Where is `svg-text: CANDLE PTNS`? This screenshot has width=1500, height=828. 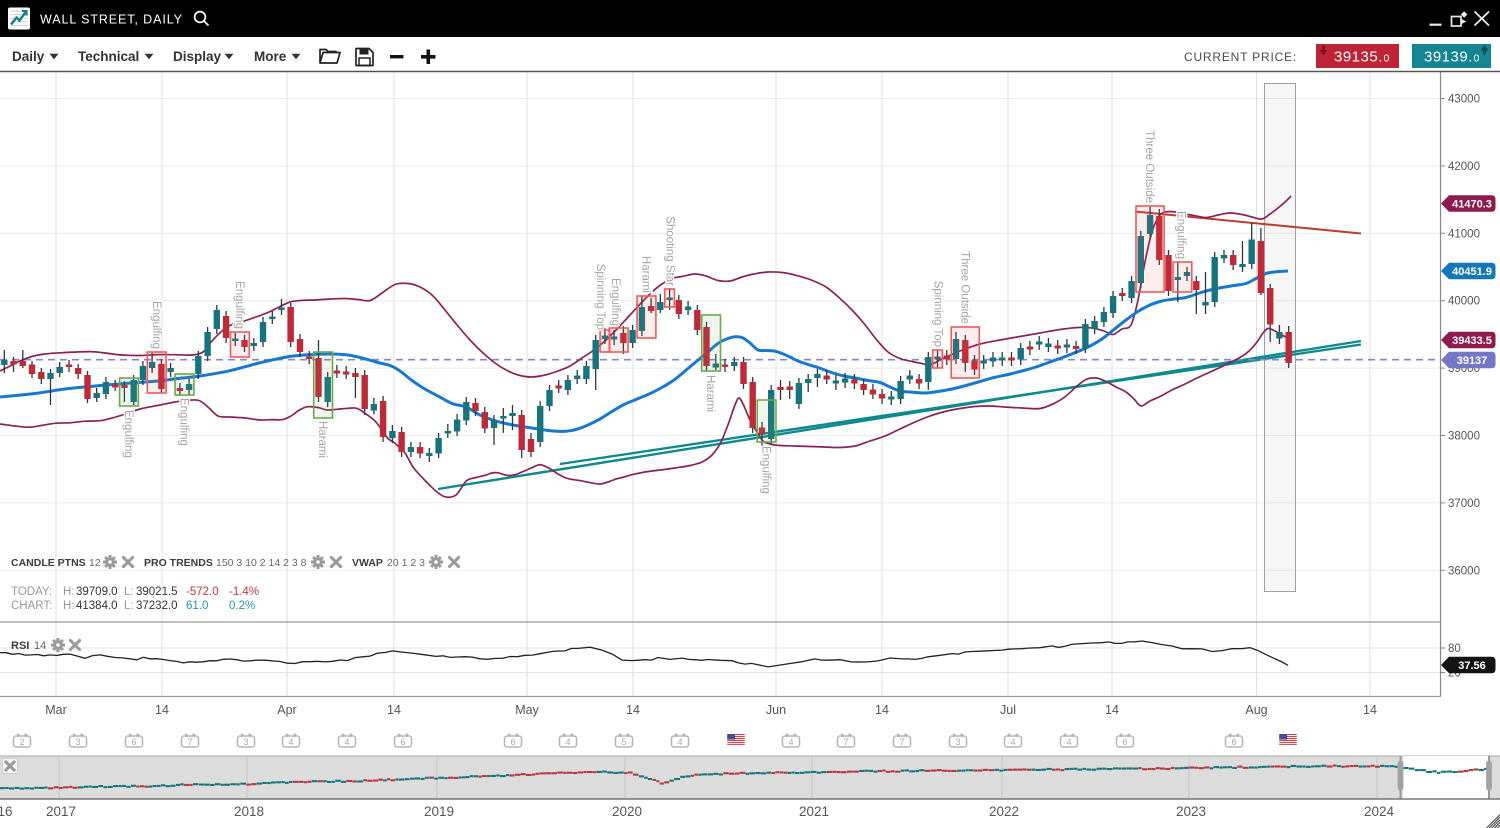 svg-text: CANDLE PTNS is located at coordinates (48, 563).